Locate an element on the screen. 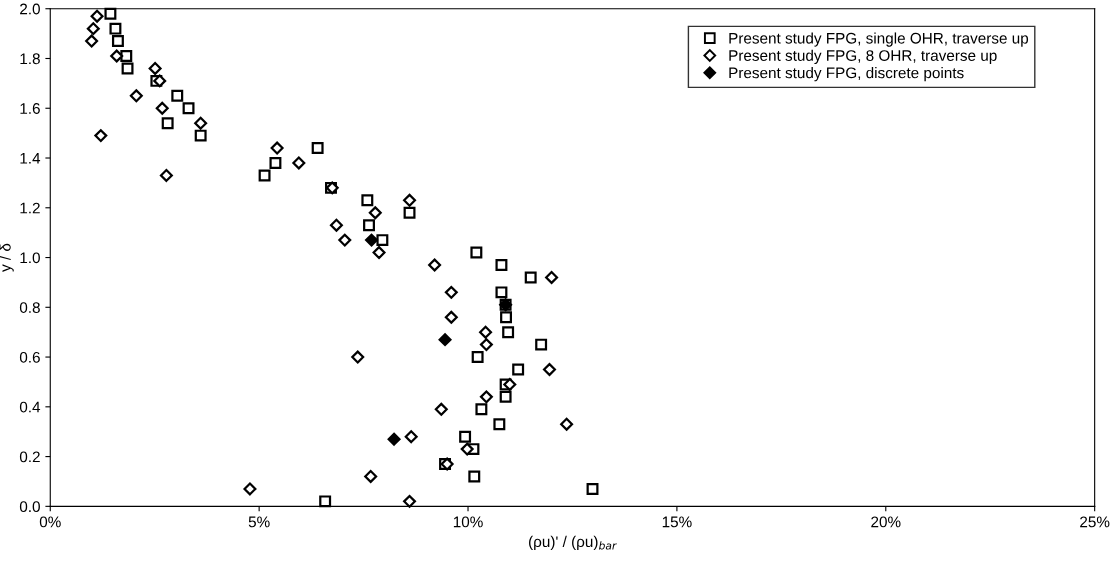  x-tick-label: 15% is located at coordinates (677, 522).